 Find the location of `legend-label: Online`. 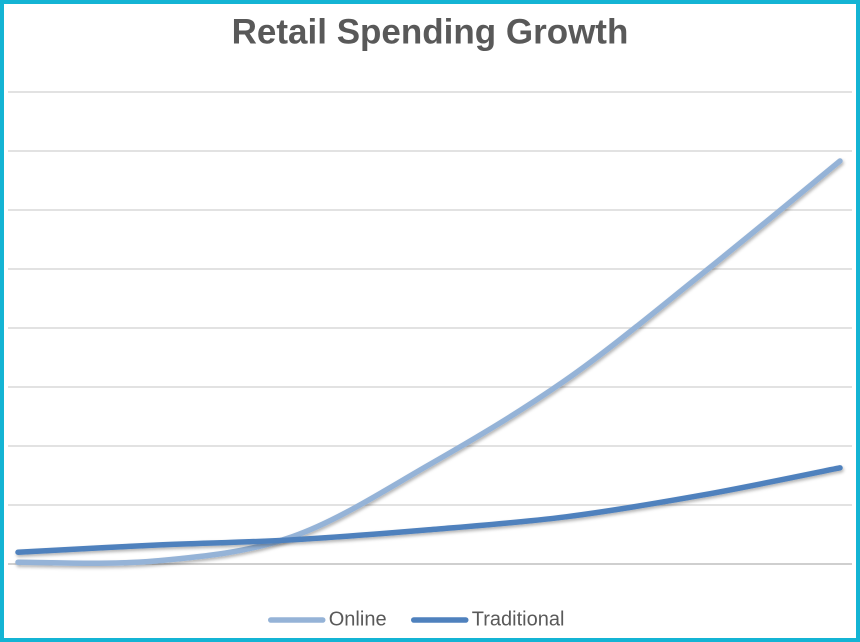

legend-label: Online is located at coordinates (358, 619).